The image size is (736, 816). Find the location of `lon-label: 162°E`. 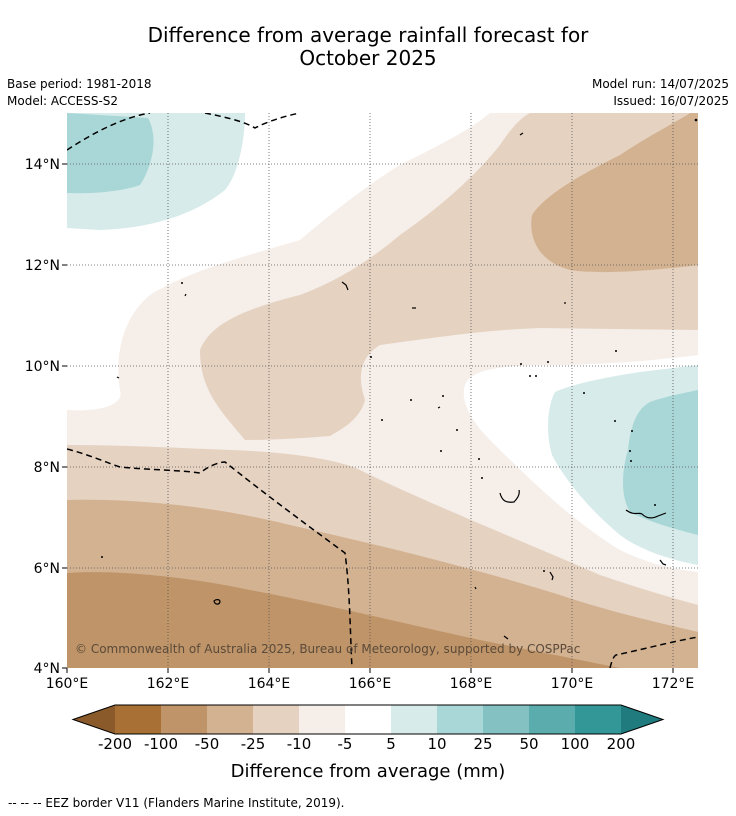

lon-label: 162°E is located at coordinates (168, 684).